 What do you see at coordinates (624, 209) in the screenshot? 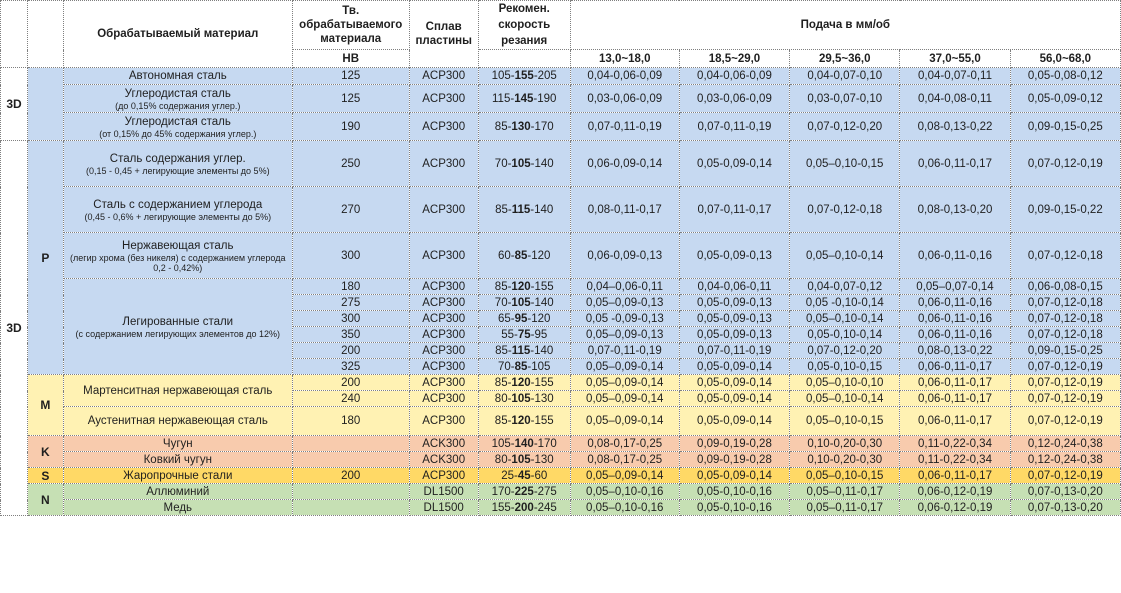
I see `feed-value: 0,08-0,11-0,17` at bounding box center [624, 209].